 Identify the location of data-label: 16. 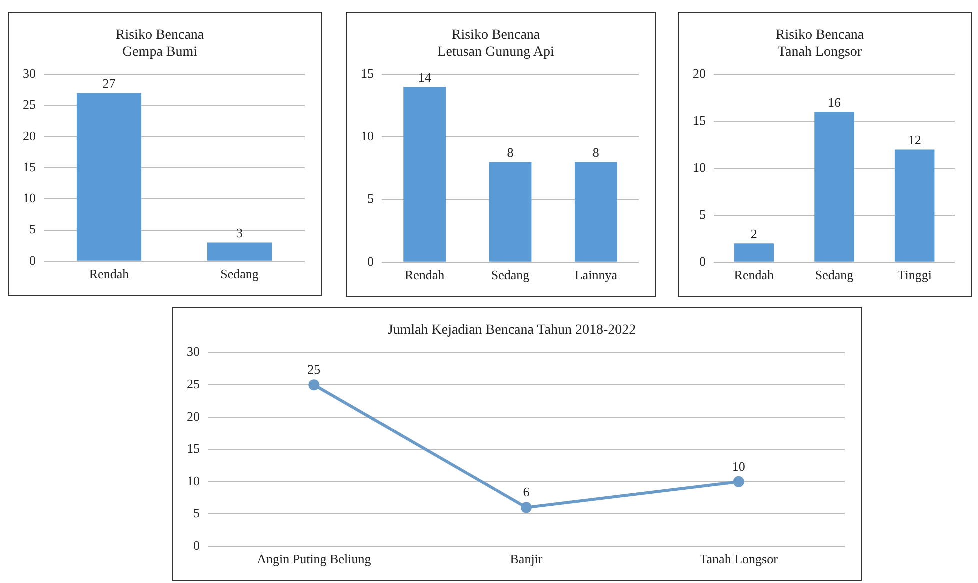
(835, 102).